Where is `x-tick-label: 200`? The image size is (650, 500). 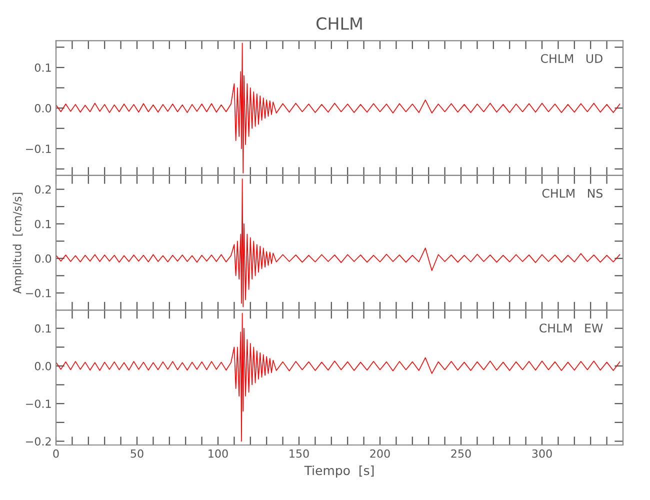
x-tick-label: 200 is located at coordinates (380, 453).